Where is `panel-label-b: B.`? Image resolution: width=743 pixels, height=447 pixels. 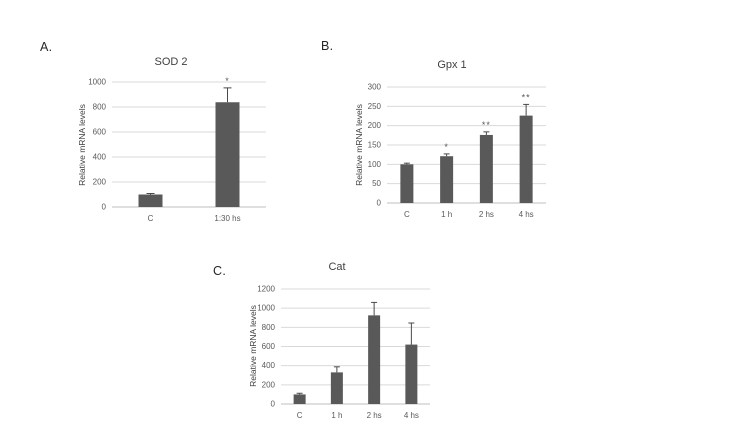
panel-label-b: B. is located at coordinates (327, 46).